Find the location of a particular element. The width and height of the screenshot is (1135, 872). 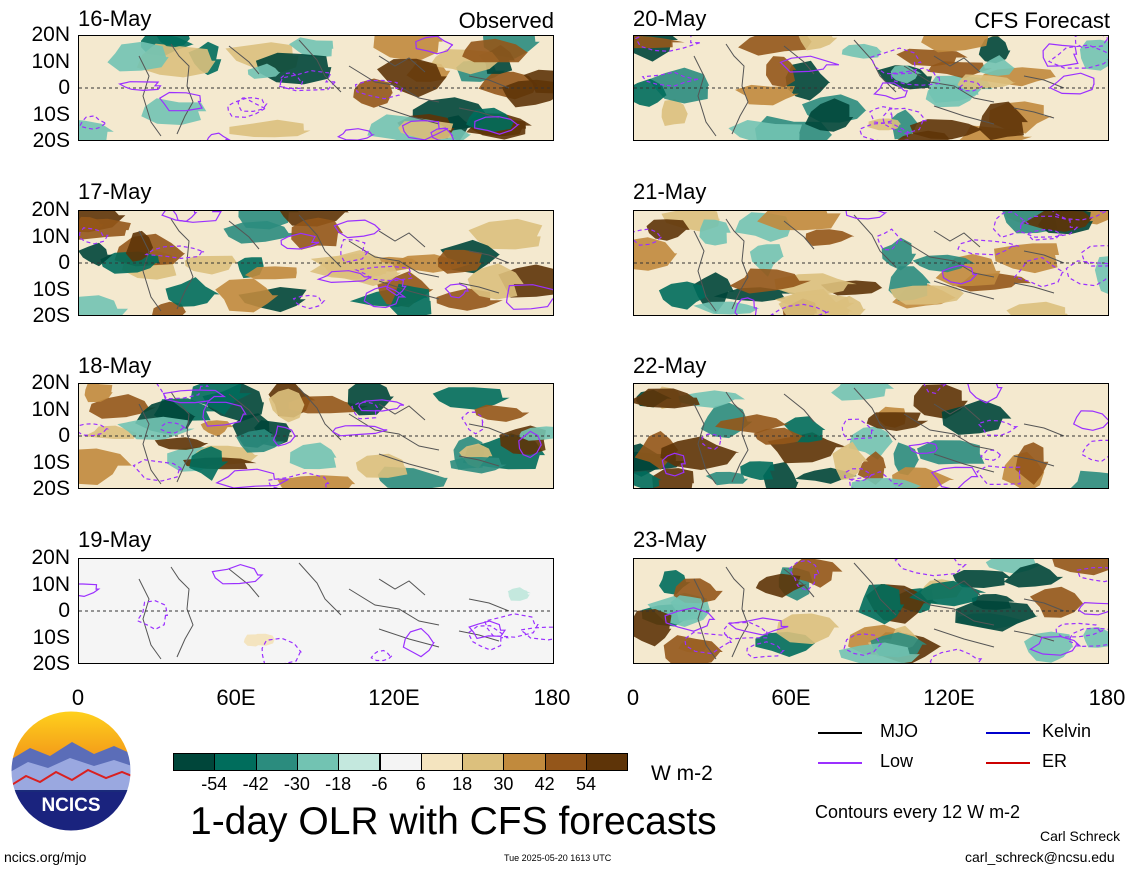

lat-label-row1-4: 20S is located at coordinates (51, 140).